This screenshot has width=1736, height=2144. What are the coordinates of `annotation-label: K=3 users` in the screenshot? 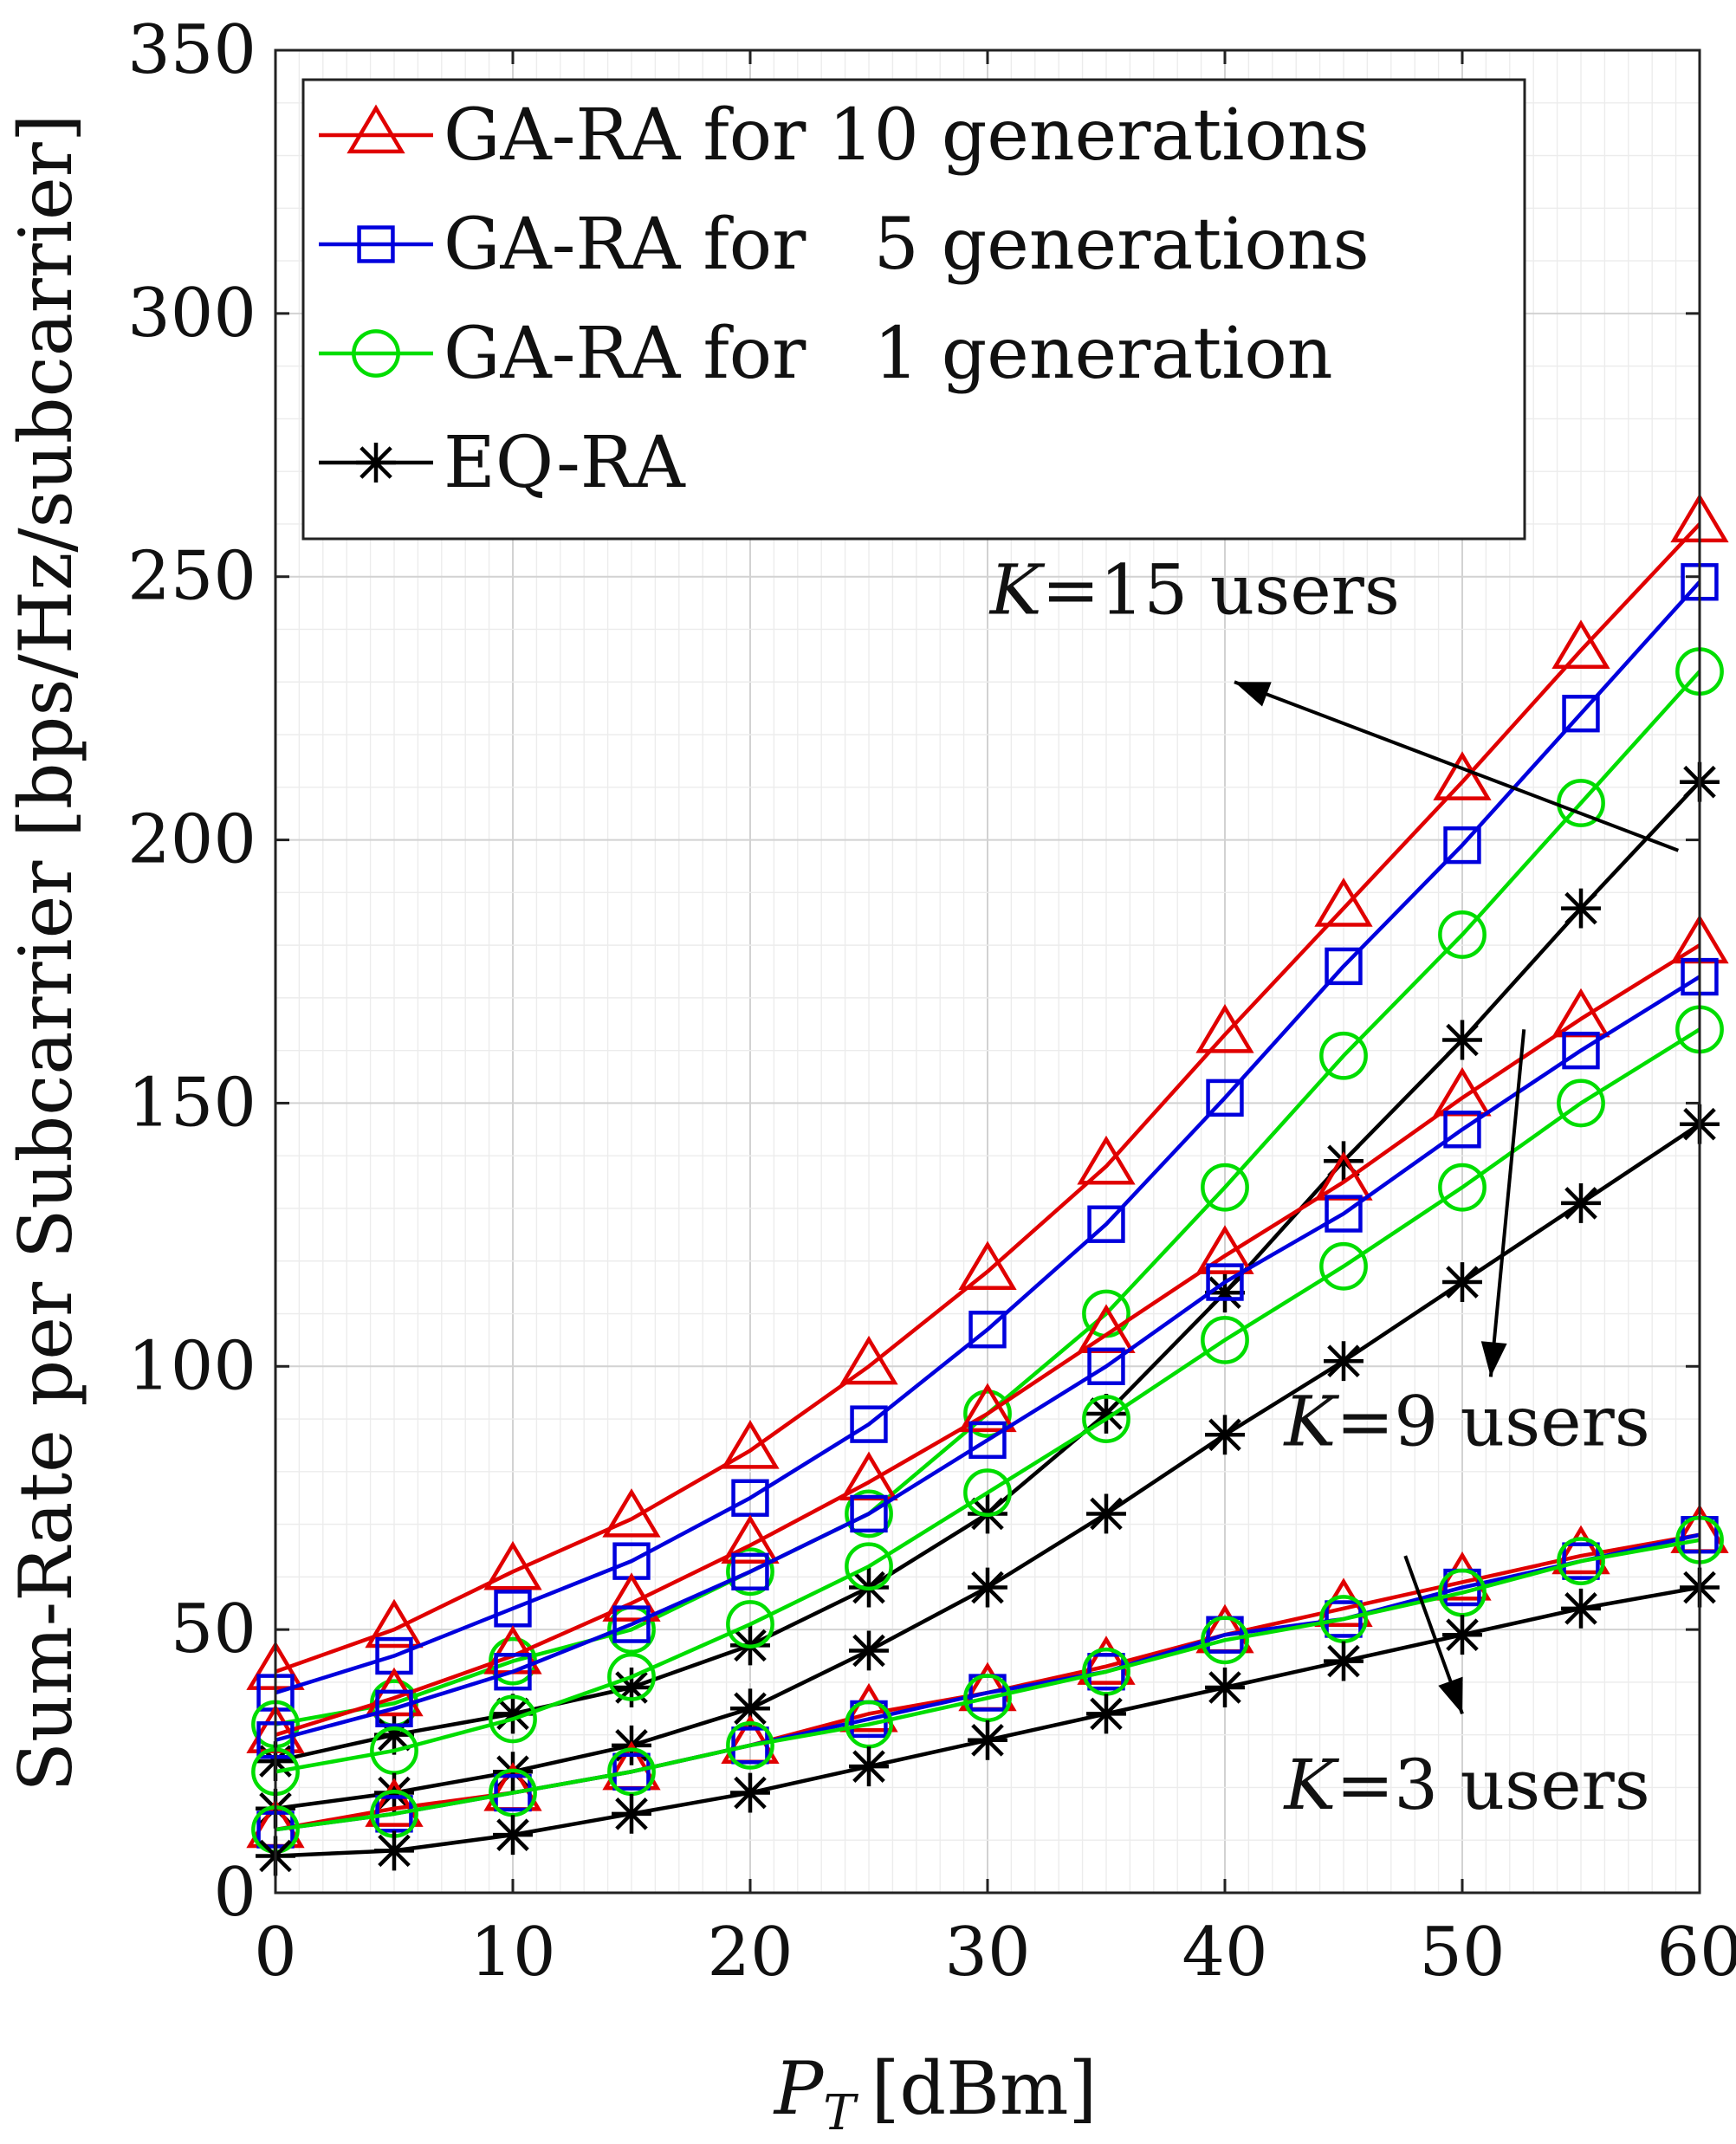 It's located at (1467, 1785).